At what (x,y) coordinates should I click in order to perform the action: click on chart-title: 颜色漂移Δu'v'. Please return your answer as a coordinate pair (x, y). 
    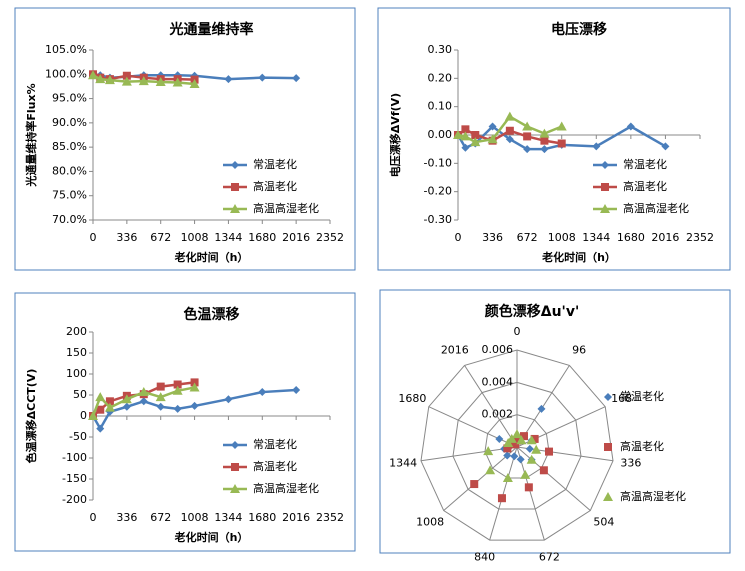
    Looking at the image, I should click on (532, 311).